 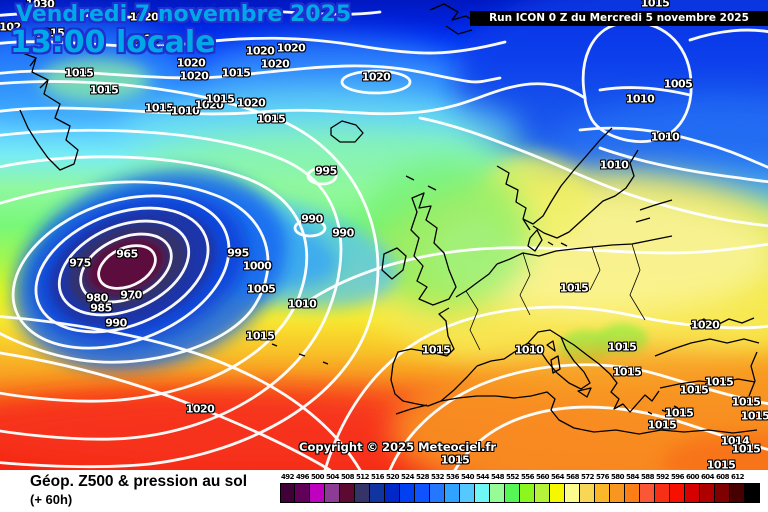 What do you see at coordinates (619, 18) in the screenshot?
I see `model-run-banner: Run ICON 0 Z du Mercredi 5 novembre 2025` at bounding box center [619, 18].